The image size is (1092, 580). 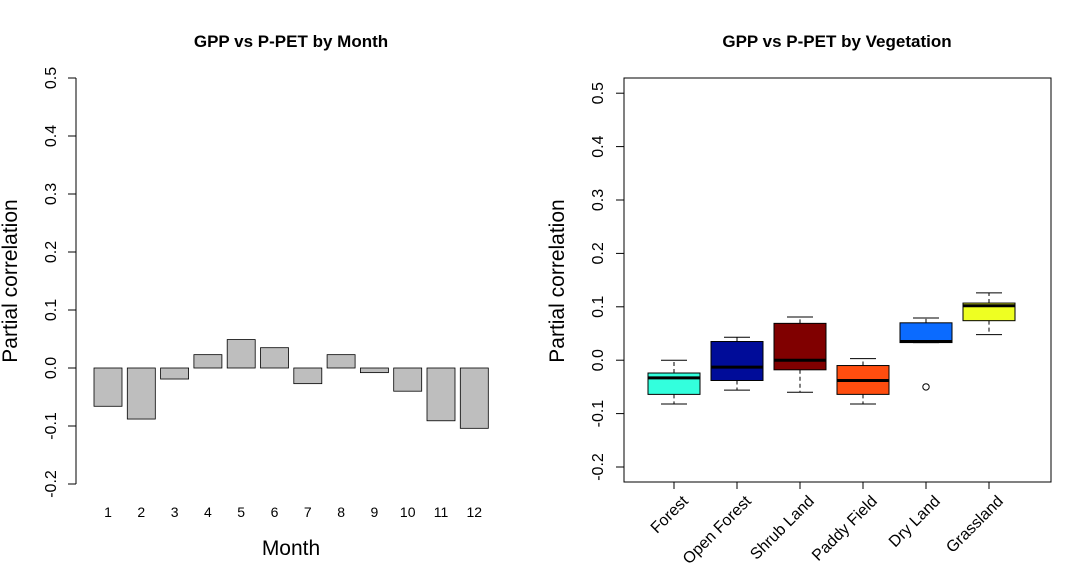 What do you see at coordinates (375, 512) in the screenshot?
I see `x-tick-label: 9` at bounding box center [375, 512].